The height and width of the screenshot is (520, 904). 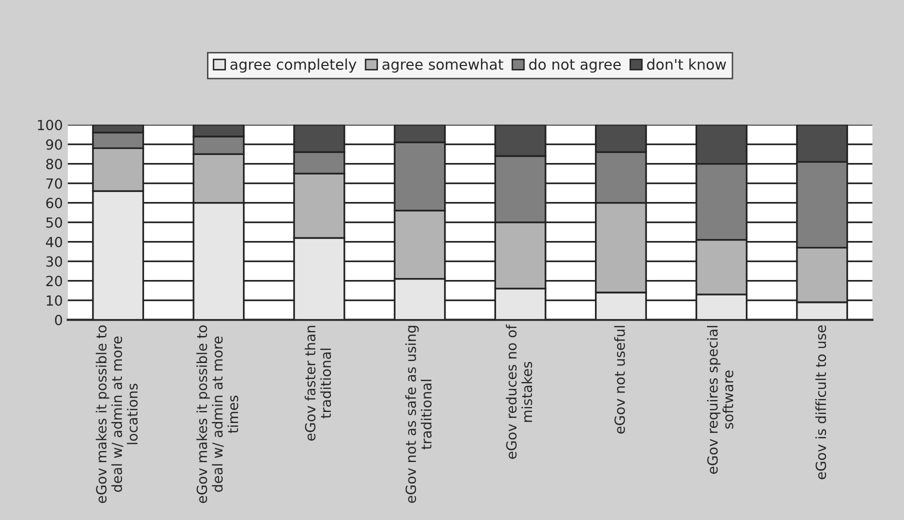 I want to click on x-tick-label: eGov makes it possible to deal w/ admin at more locations, so click(x=117, y=414).